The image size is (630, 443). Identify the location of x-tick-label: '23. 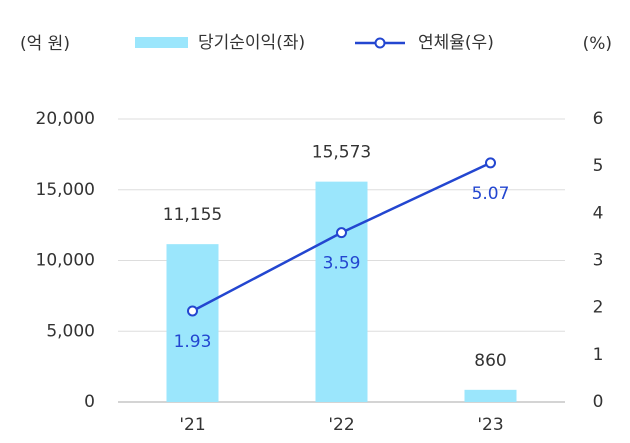
(490, 425).